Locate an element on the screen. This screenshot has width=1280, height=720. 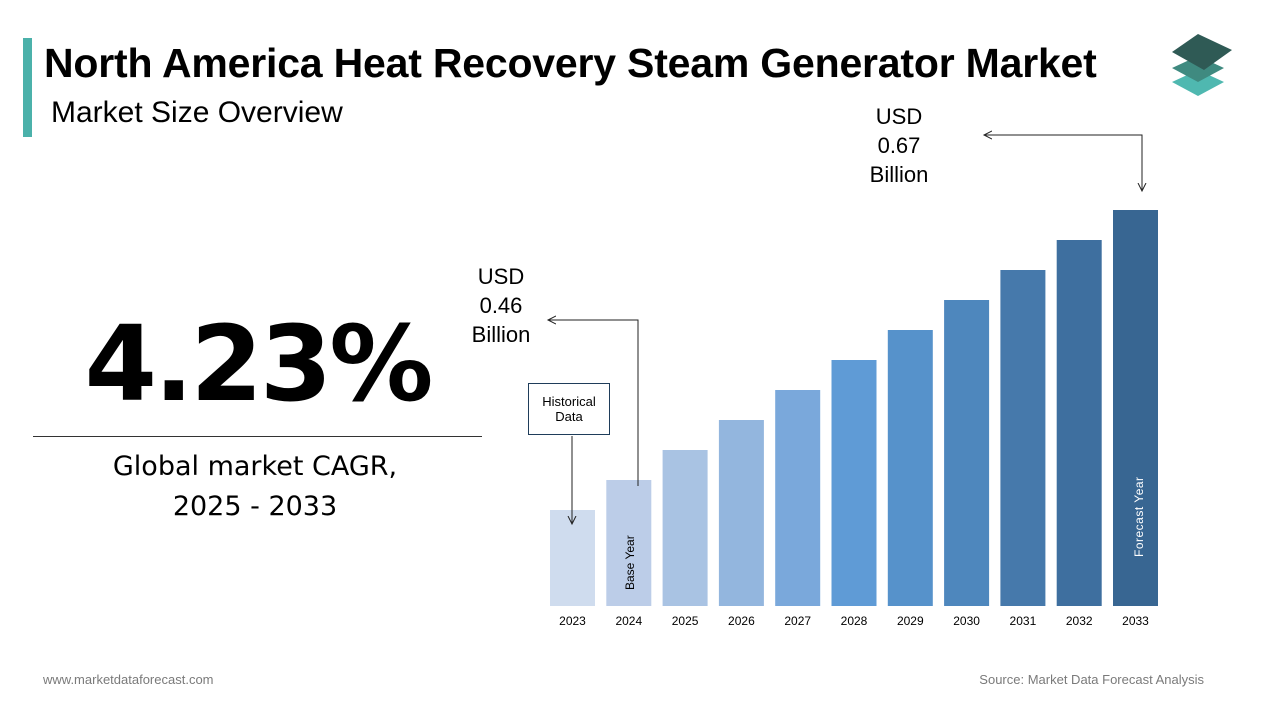
historical-data-box: Historical Data is located at coordinates (569, 409).